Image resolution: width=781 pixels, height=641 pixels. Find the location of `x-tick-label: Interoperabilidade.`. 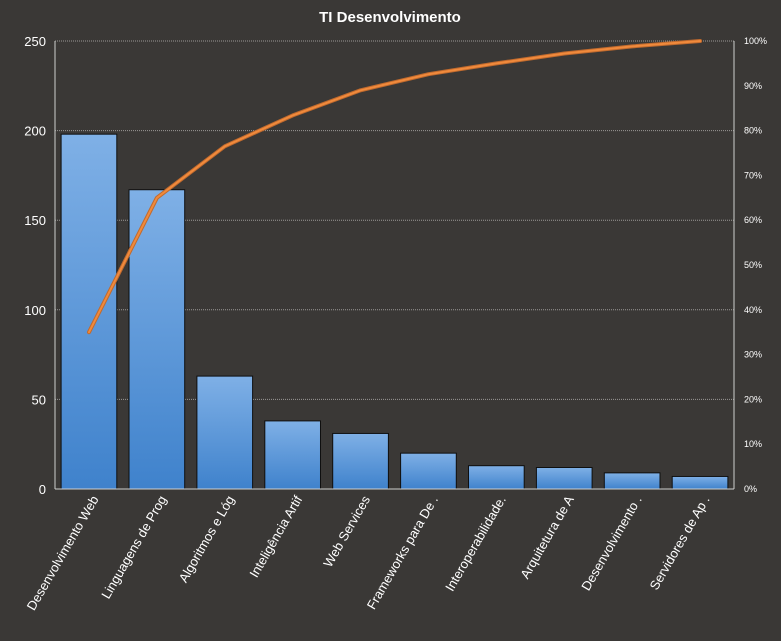

x-tick-label: Interoperabilidade. is located at coordinates (475, 543).